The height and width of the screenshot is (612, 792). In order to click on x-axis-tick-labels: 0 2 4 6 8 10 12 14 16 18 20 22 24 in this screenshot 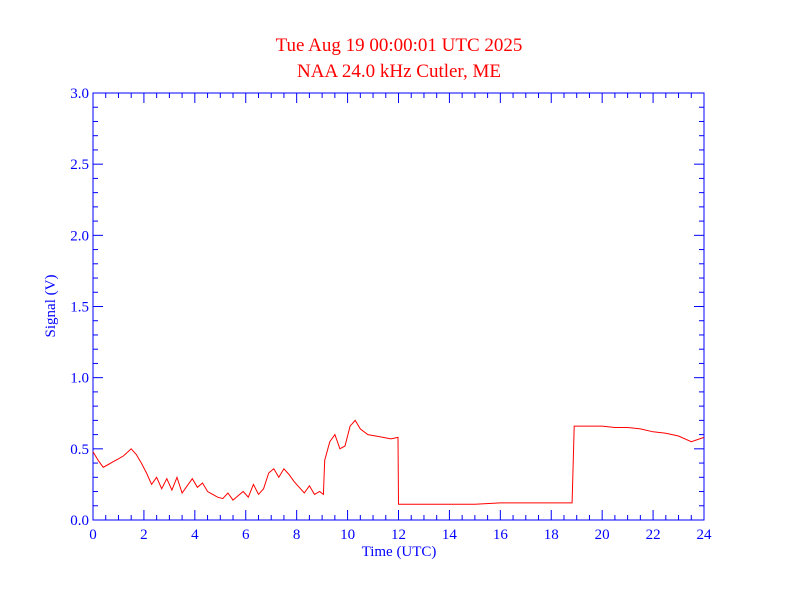, I will do `click(400, 535)`.